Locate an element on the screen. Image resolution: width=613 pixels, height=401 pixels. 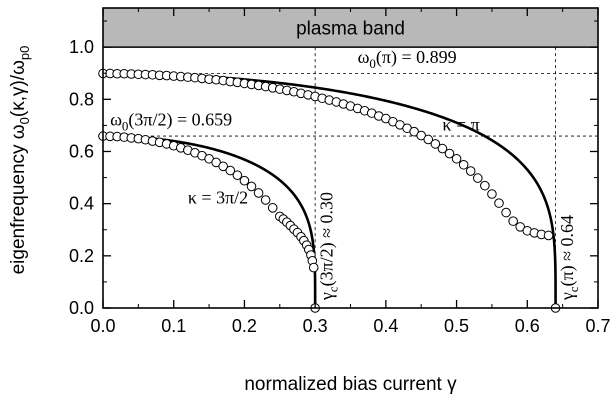
annotation-label: ω0(π) = 0.899 is located at coordinates (407, 59).